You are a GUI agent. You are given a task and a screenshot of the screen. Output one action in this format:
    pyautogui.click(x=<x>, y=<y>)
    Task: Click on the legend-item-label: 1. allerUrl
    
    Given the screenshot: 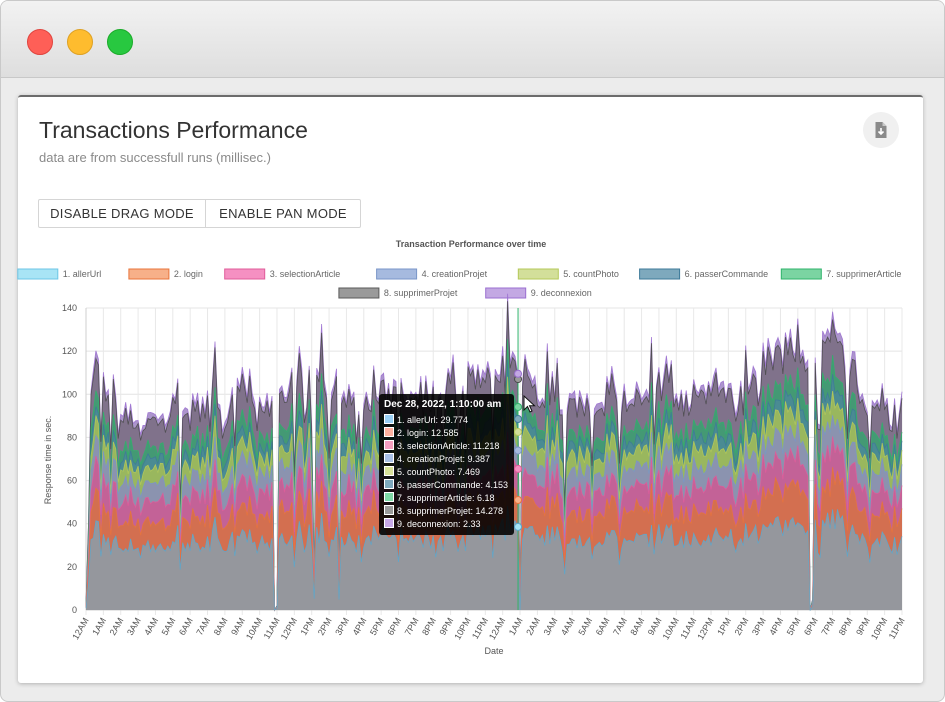 What is the action you would take?
    pyautogui.click(x=82, y=274)
    